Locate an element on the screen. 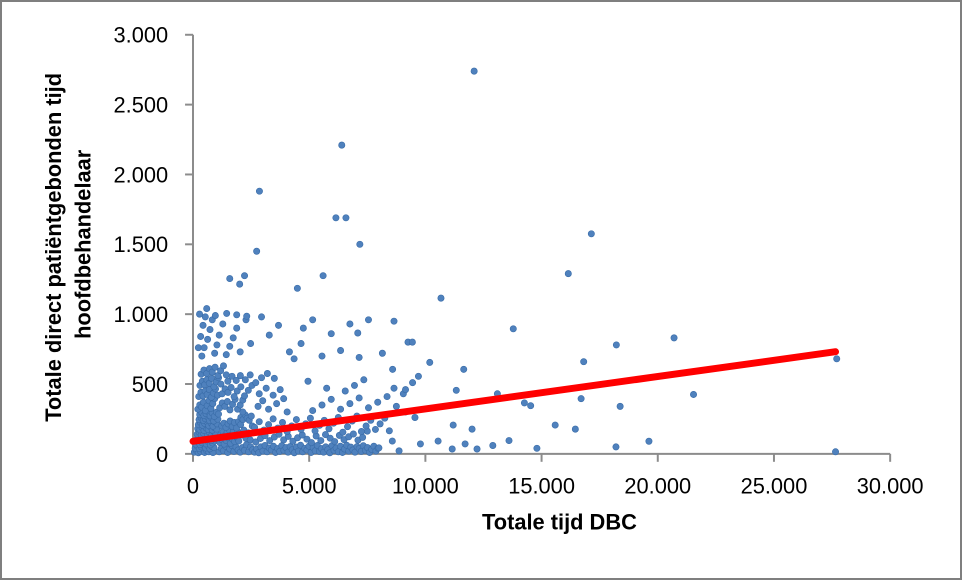 This screenshot has height=580, width=962. trend-line-segment is located at coordinates (514, 396).